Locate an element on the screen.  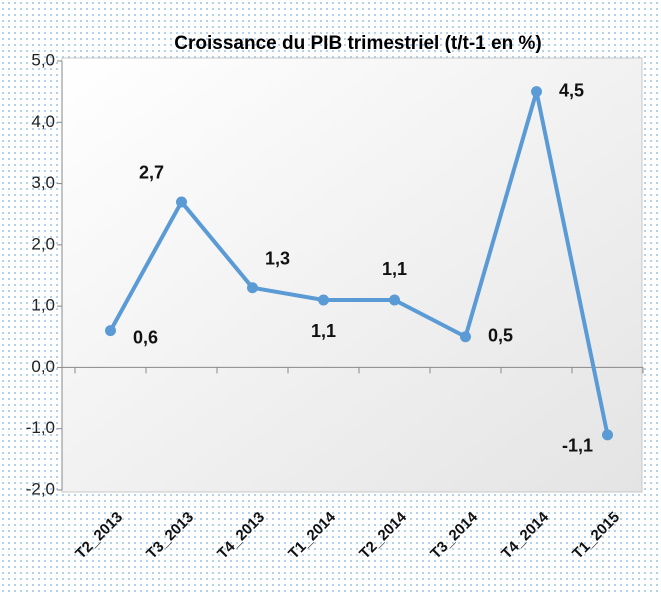
y-tick-label: 1,0 is located at coordinates (43, 305).